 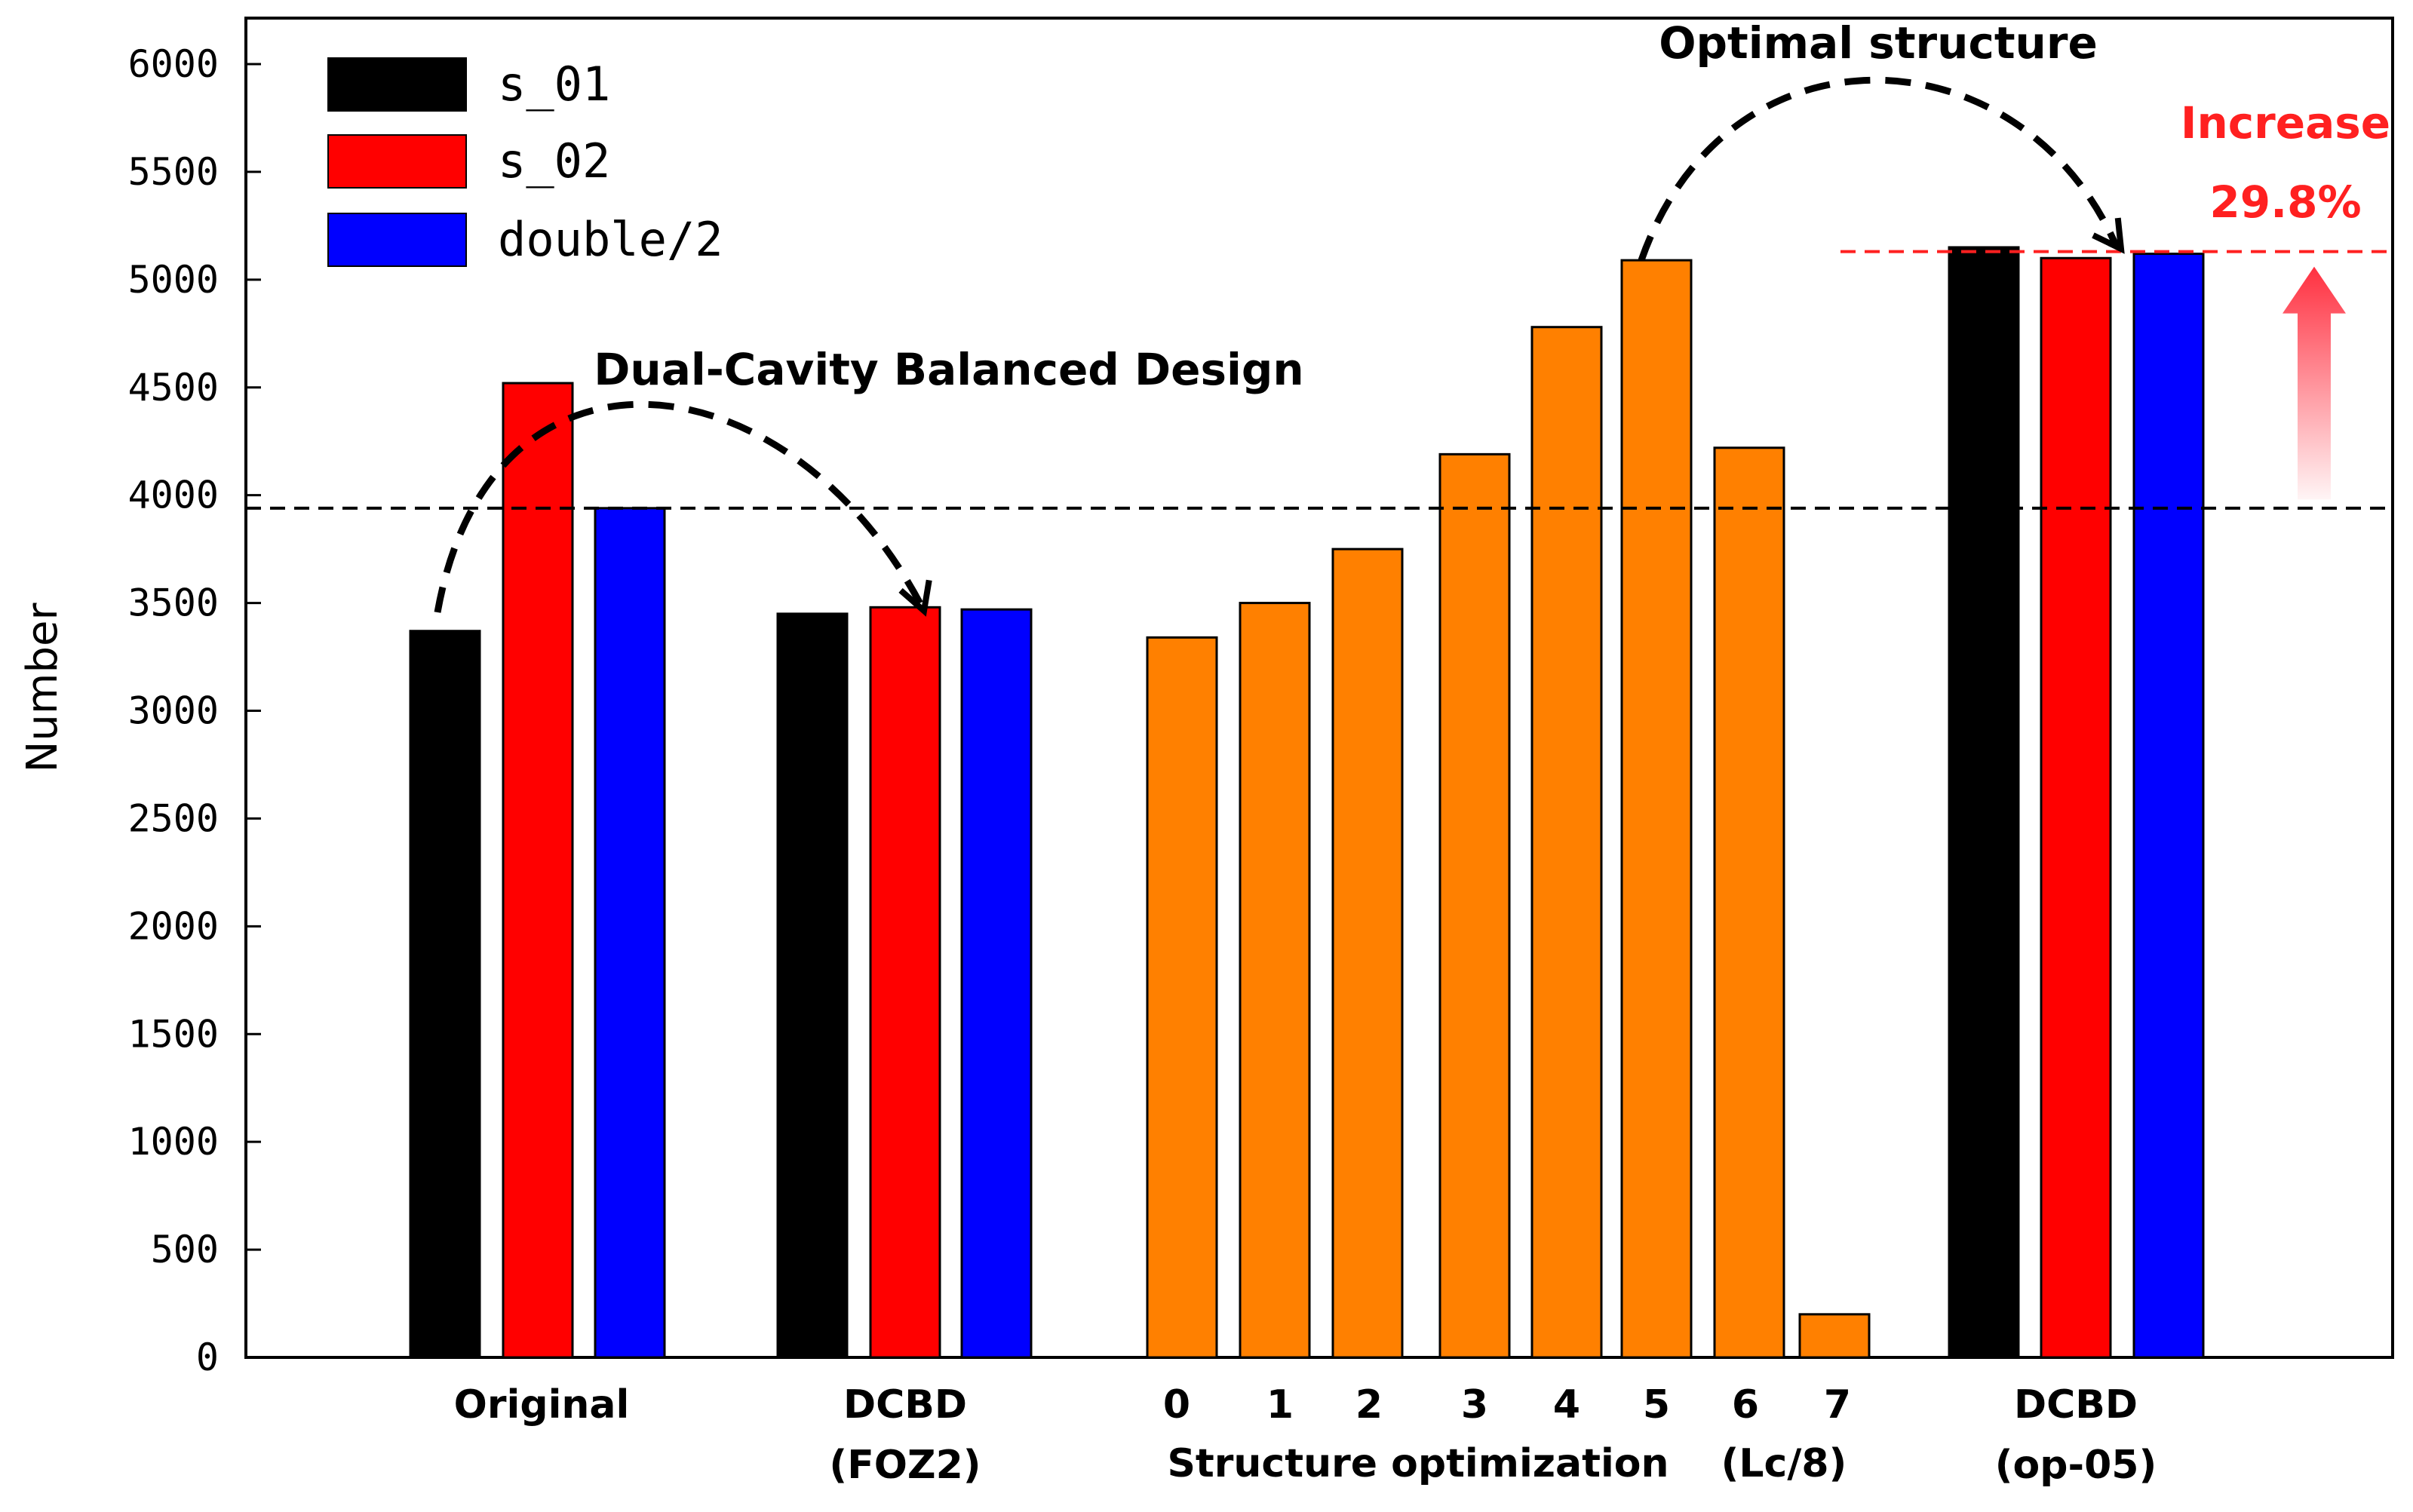 I want to click on optimal-arc, so click(x=1879, y=169).